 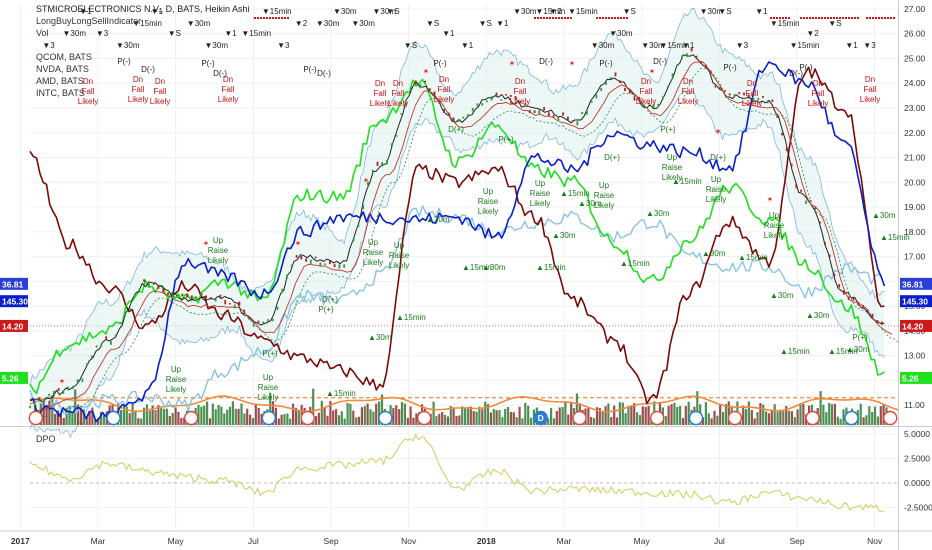 I want to click on price-axis-label: 13.00, so click(x=915, y=356).